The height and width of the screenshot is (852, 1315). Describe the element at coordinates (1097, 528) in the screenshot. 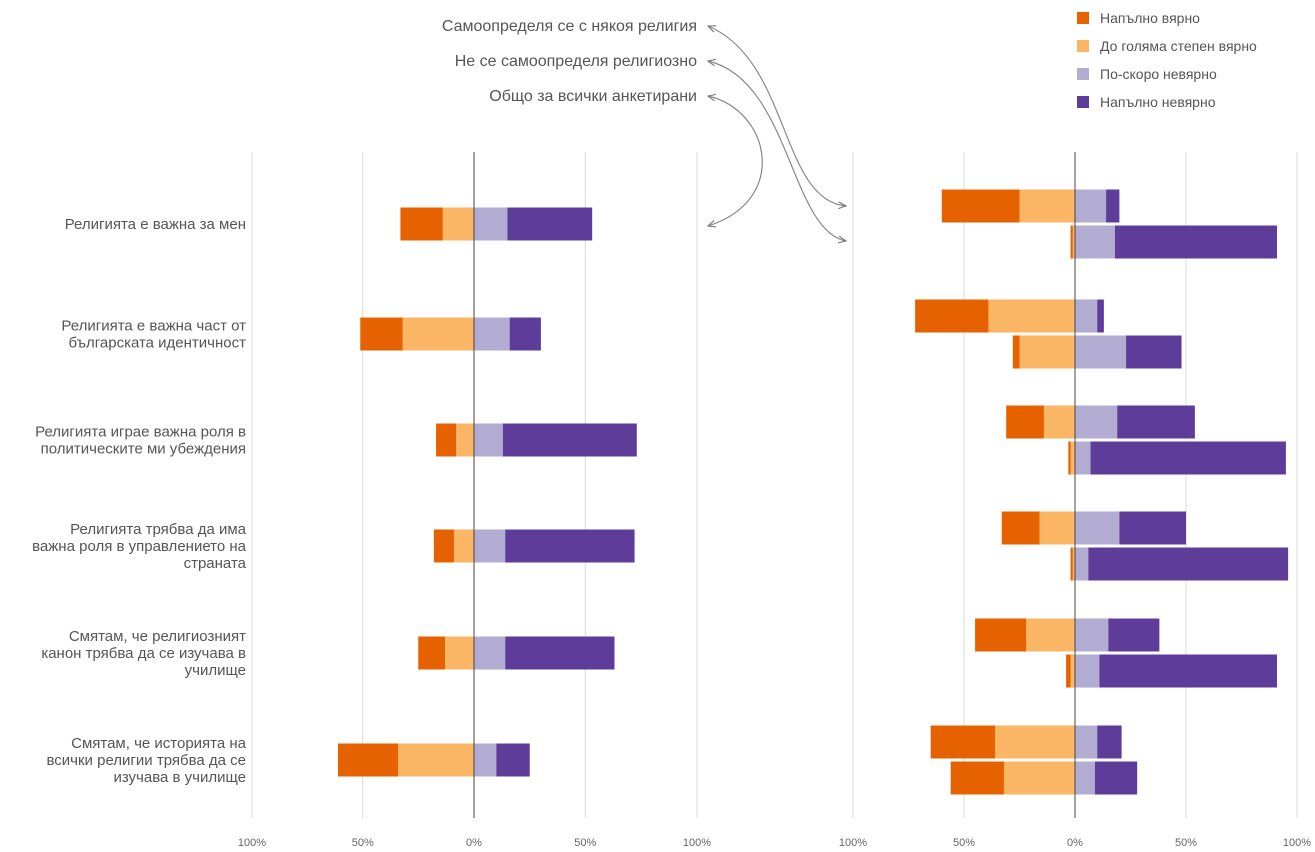

I see `group0-row-3-rather-false-bar` at that location.